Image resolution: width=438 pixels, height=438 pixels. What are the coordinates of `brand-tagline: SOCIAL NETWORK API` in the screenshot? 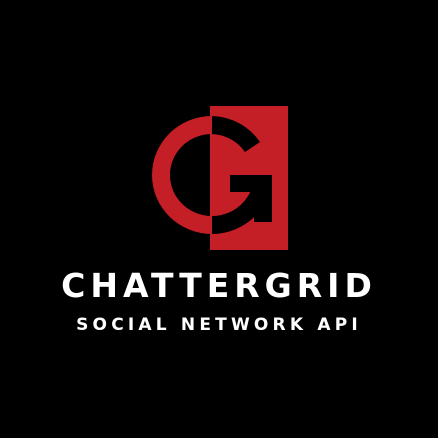 It's located at (219, 325).